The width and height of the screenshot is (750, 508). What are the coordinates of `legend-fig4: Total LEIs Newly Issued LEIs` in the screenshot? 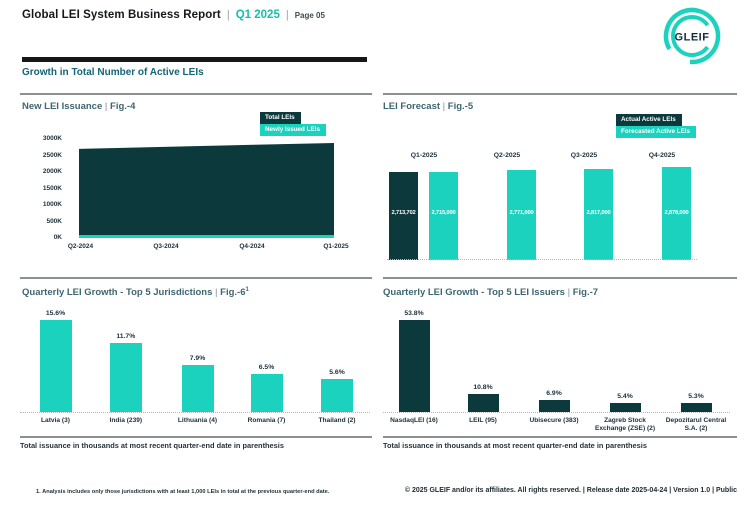 It's located at (293, 124).